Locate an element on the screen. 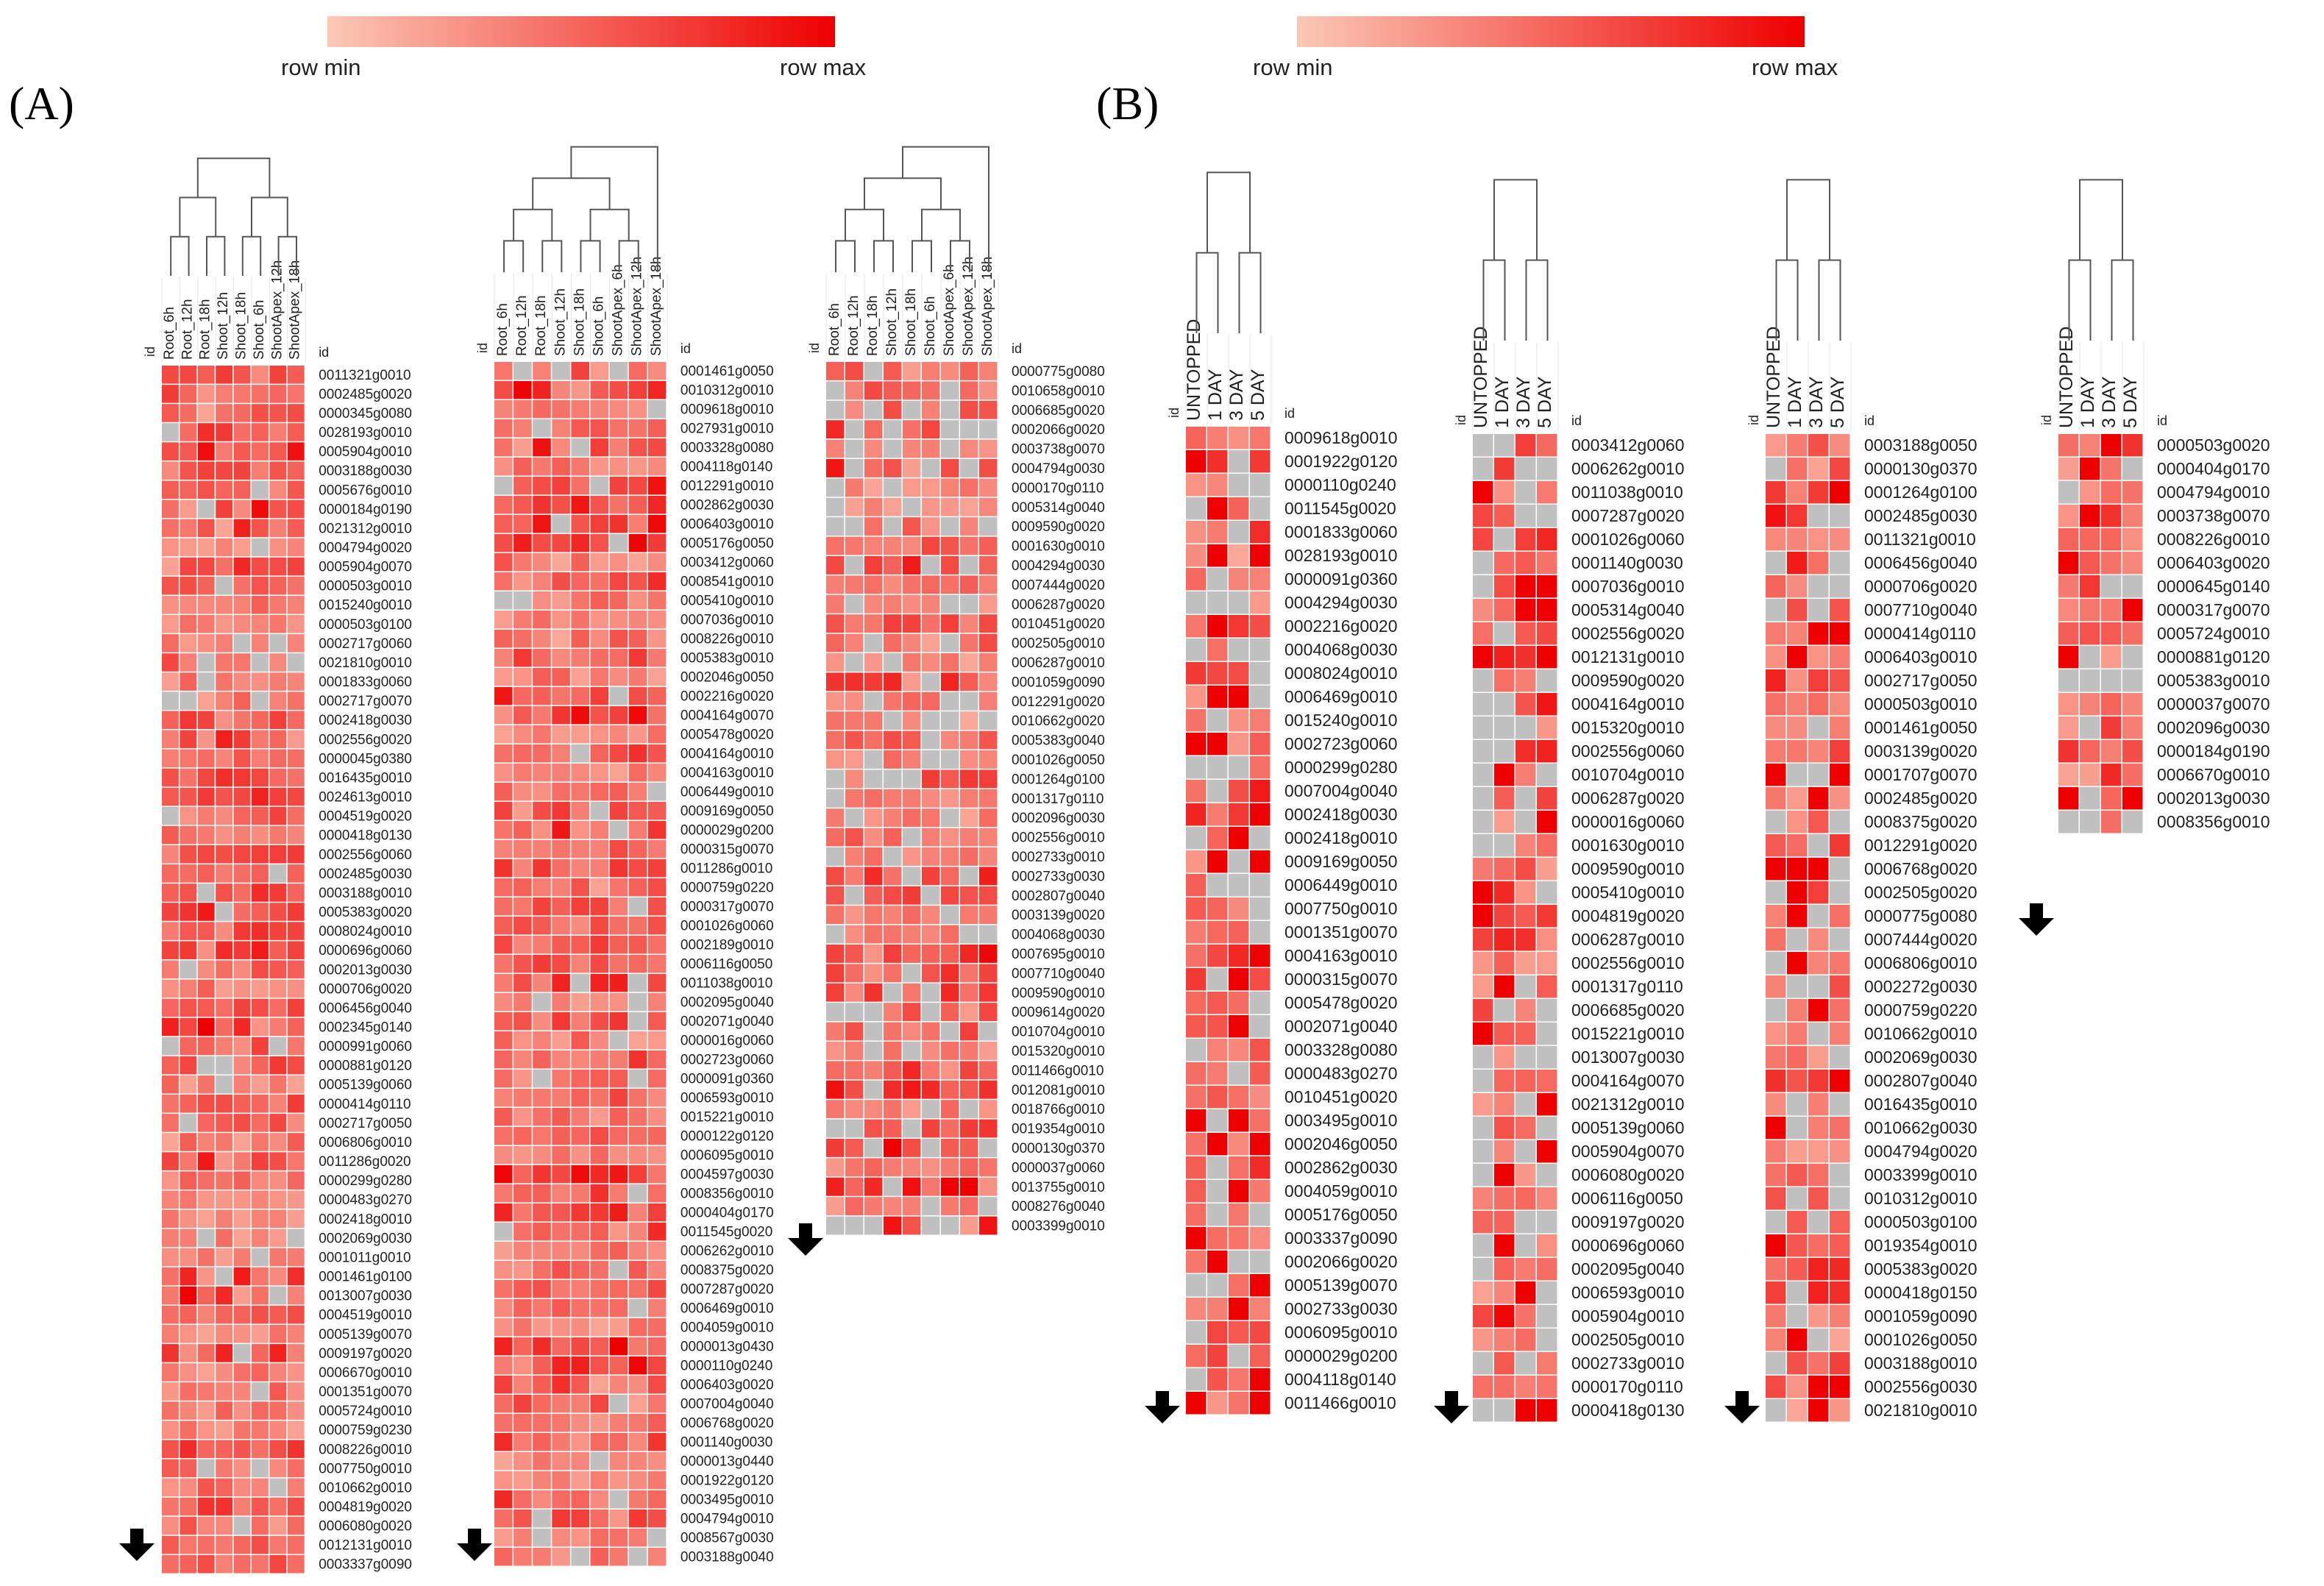 The image size is (2324, 1586). row-label: 0006449g0010 is located at coordinates (1341, 885).